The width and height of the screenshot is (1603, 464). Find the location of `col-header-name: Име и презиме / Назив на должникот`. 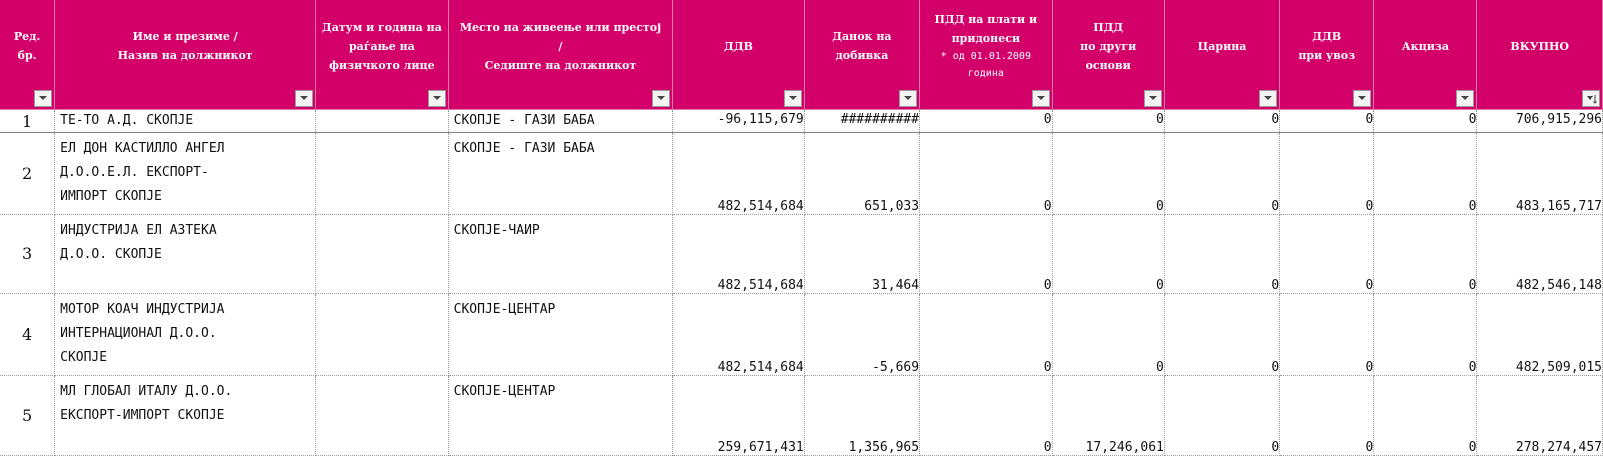

col-header-name: Име и презиме / Назив на должникот is located at coordinates (185, 55).